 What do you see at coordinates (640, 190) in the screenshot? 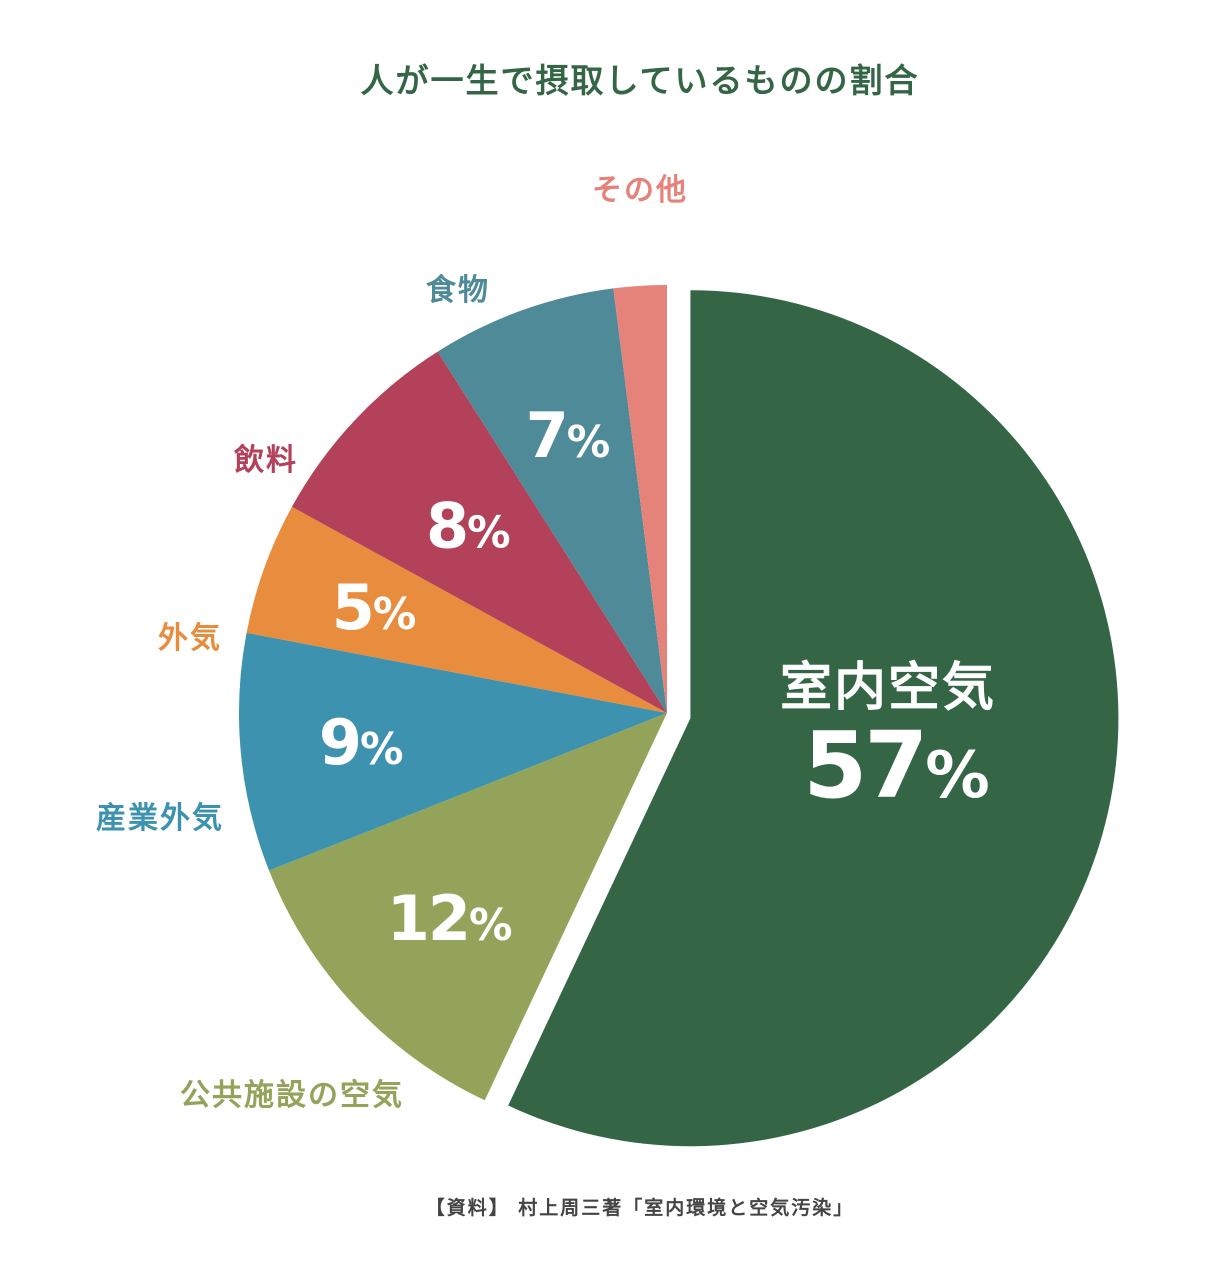
I see `slice-7-name-label: その他` at bounding box center [640, 190].